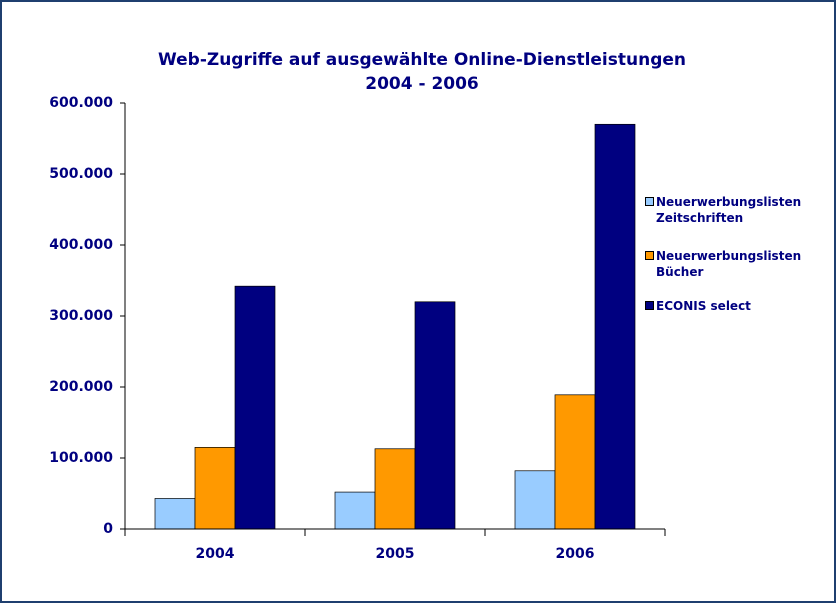 The height and width of the screenshot is (605, 836). Describe the element at coordinates (422, 84) in the screenshot. I see `chart-subtitle: 2004 - 2006` at that location.